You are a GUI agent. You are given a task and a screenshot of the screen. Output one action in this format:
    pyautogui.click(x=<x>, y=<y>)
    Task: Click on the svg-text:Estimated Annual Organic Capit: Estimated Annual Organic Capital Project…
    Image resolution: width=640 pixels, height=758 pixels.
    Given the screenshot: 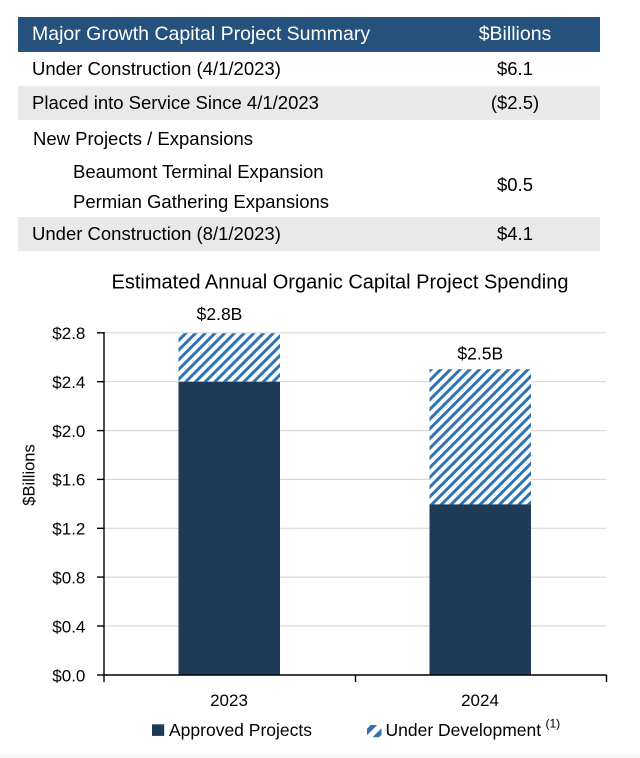 What is the action you would take?
    pyautogui.click(x=340, y=283)
    